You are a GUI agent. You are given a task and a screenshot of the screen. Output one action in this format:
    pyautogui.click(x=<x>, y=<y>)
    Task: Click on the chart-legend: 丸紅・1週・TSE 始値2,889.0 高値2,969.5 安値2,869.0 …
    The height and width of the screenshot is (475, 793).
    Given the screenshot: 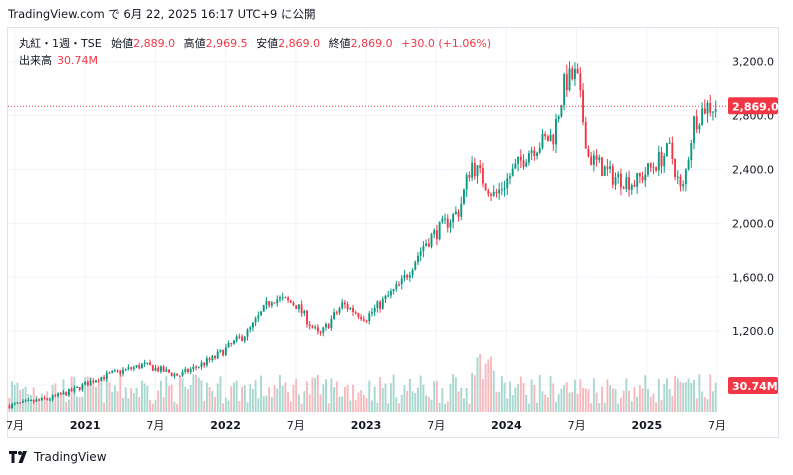 What is the action you would take?
    pyautogui.click(x=257, y=43)
    